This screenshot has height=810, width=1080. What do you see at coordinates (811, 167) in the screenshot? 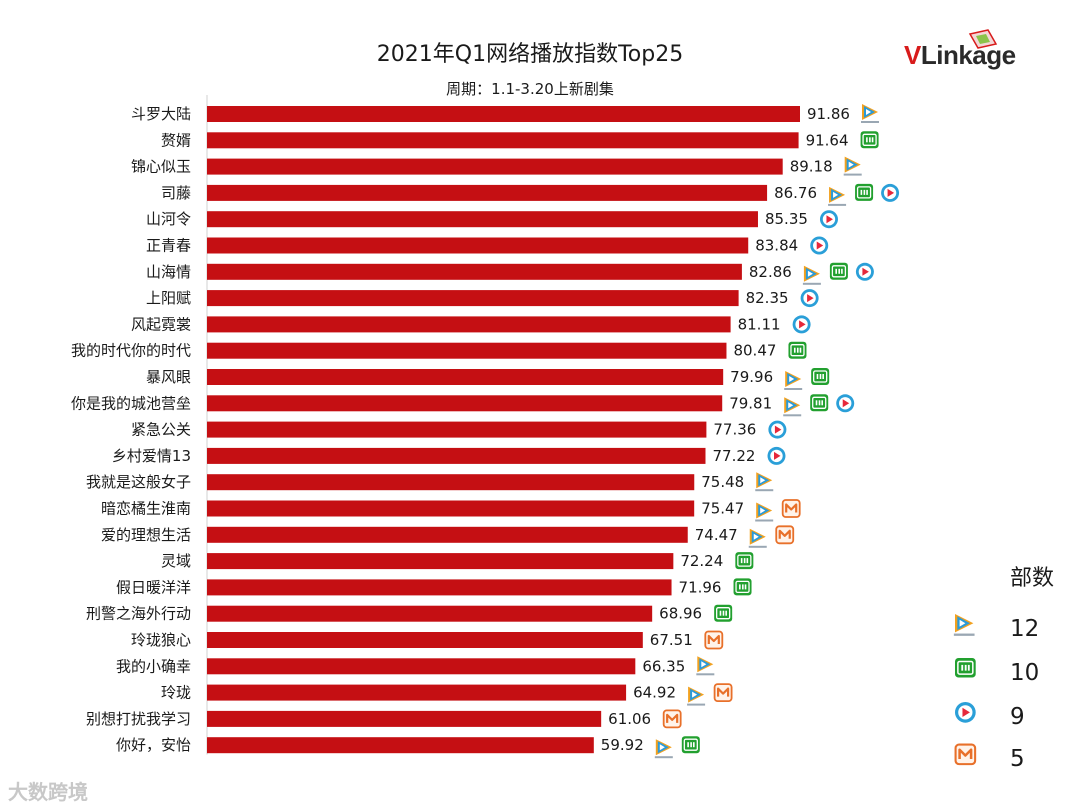
I see `data-label: 89.18` at bounding box center [811, 167].